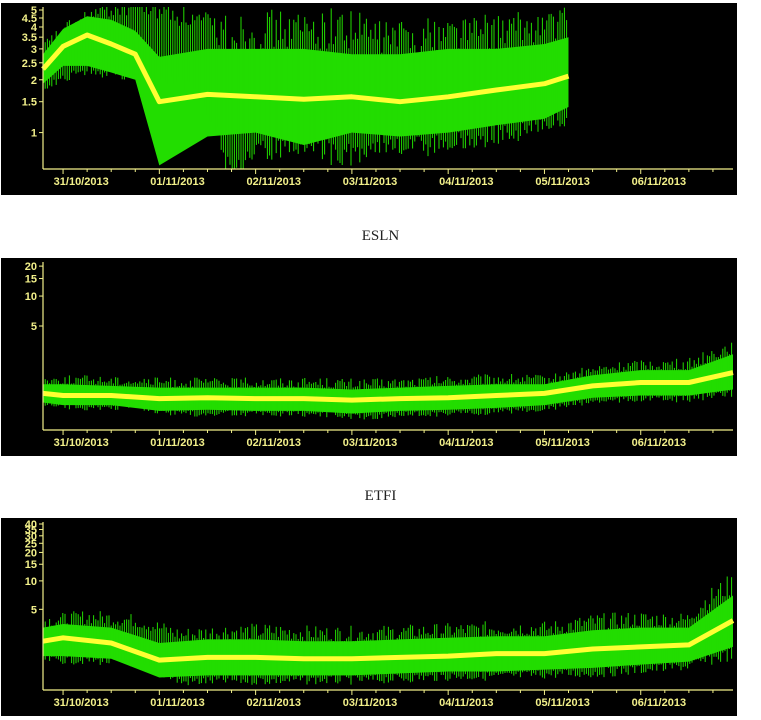  Describe the element at coordinates (34, 134) in the screenshot. I see `y-tick-label: 1` at that location.